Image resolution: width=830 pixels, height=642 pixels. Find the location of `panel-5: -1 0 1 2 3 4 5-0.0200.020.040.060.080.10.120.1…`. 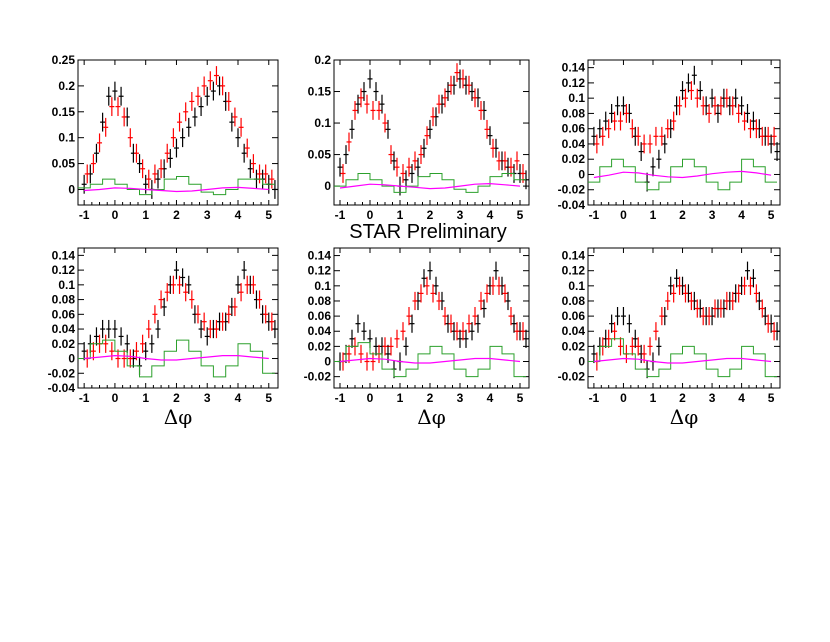

panel-5: -1 0 1 2 3 4 5-0.0200.020.040.060.080.10.120.1… is located at coordinates (417, 338).